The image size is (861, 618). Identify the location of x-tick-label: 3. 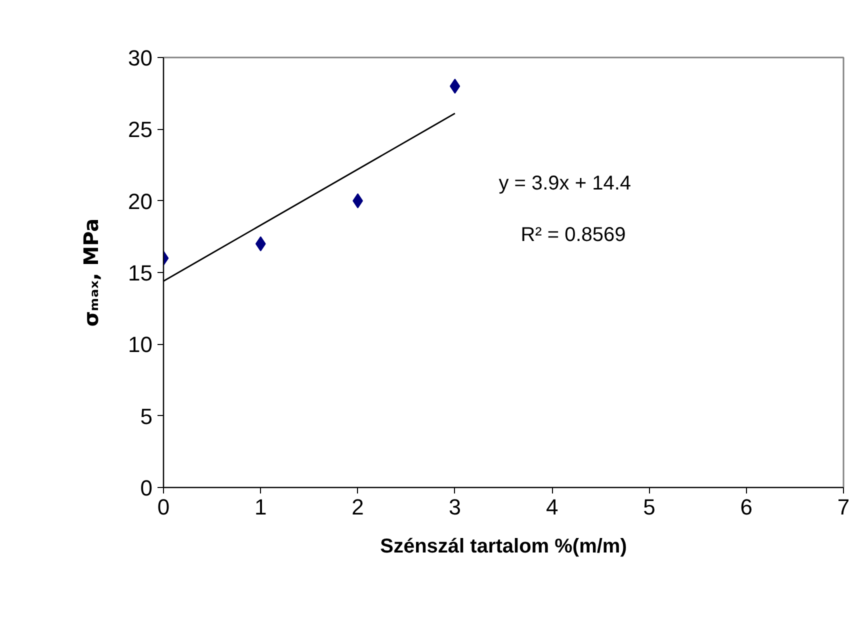
(455, 507).